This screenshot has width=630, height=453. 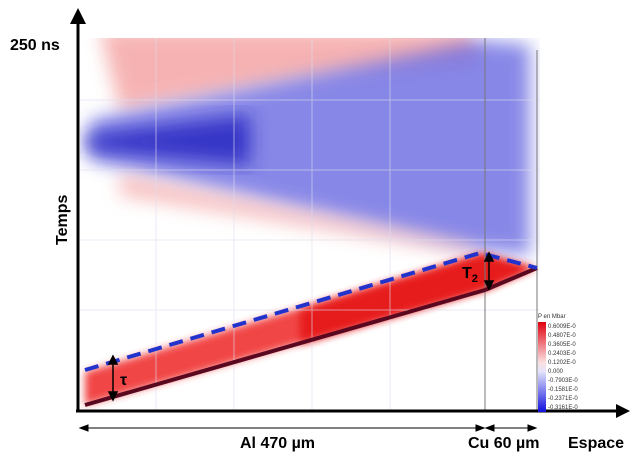 I want to click on t2-sub: 2, so click(x=475, y=279).